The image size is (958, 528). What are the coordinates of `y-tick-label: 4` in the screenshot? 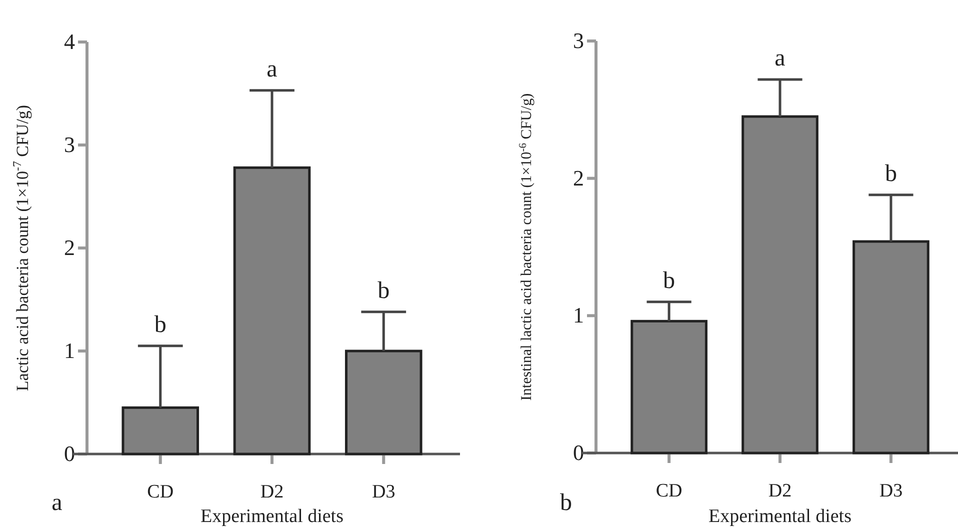 It's located at (69, 41).